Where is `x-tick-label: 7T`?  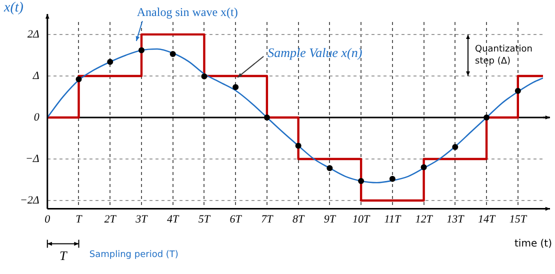
x-tick-label: 7T is located at coordinates (267, 219).